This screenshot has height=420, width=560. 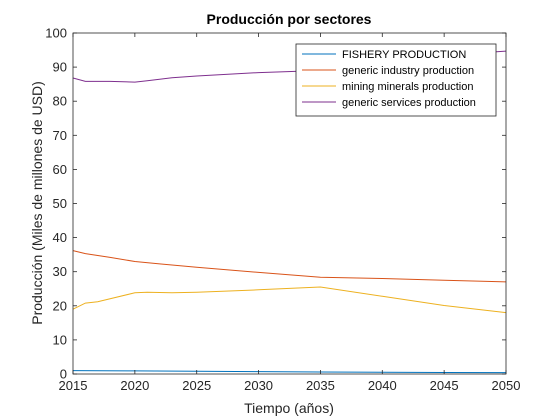 I want to click on legend-label-2: mining minerals production, so click(x=407, y=87).